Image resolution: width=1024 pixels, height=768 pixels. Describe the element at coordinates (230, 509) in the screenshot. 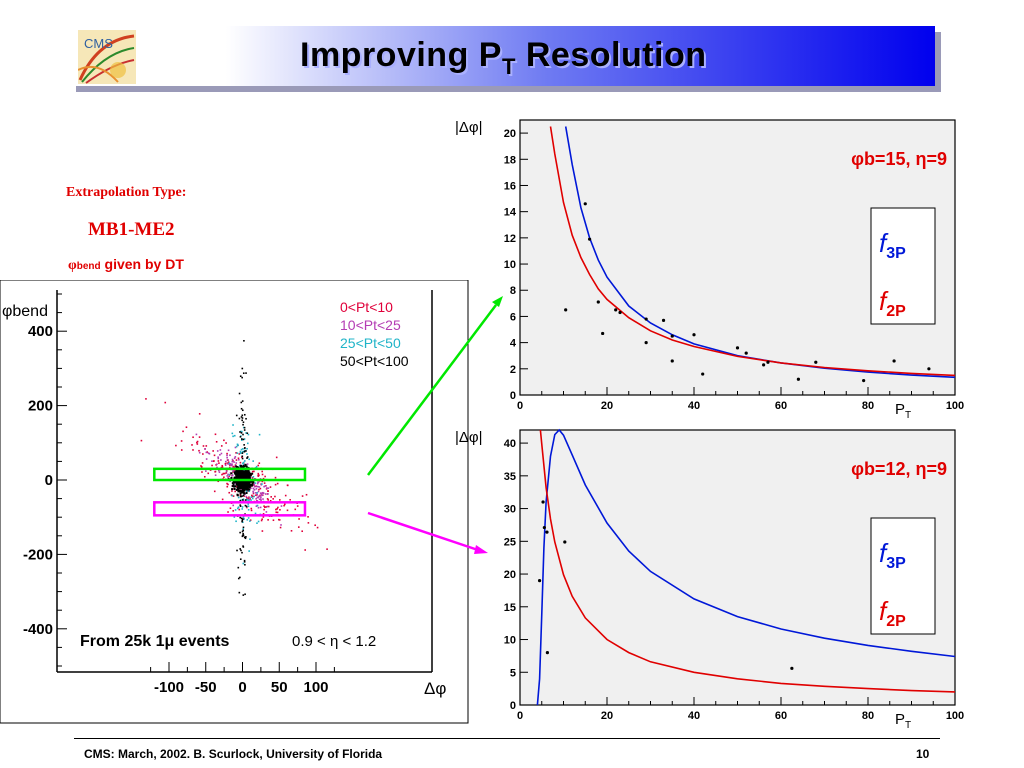

I see `magenta-selection-box` at that location.